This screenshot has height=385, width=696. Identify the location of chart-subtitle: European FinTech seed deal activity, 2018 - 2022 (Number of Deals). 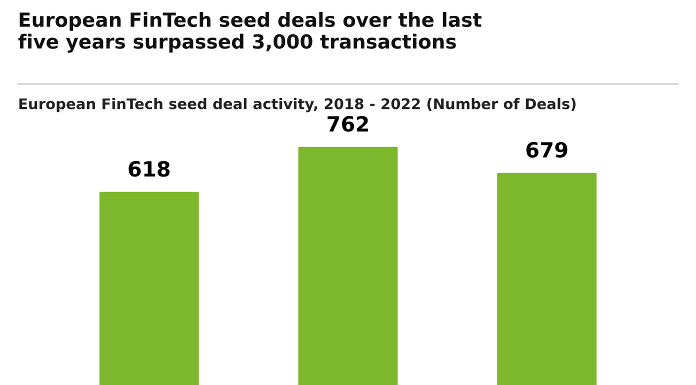
(297, 105).